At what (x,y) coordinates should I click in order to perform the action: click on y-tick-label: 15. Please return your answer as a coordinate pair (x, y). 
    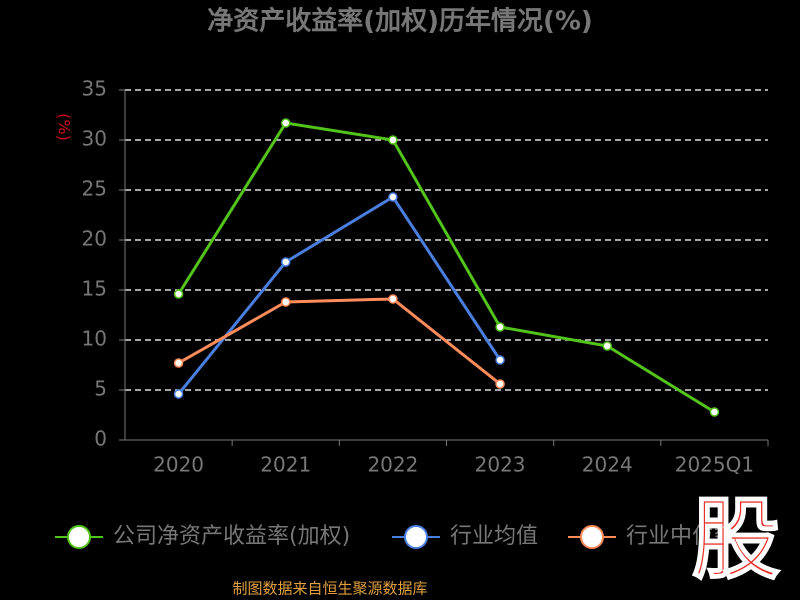
    Looking at the image, I should click on (94, 289).